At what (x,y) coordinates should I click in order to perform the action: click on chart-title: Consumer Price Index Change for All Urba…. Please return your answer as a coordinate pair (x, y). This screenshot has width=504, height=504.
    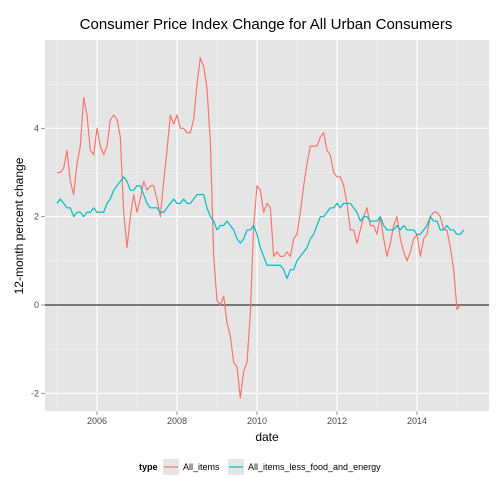
    Looking at the image, I should click on (266, 24).